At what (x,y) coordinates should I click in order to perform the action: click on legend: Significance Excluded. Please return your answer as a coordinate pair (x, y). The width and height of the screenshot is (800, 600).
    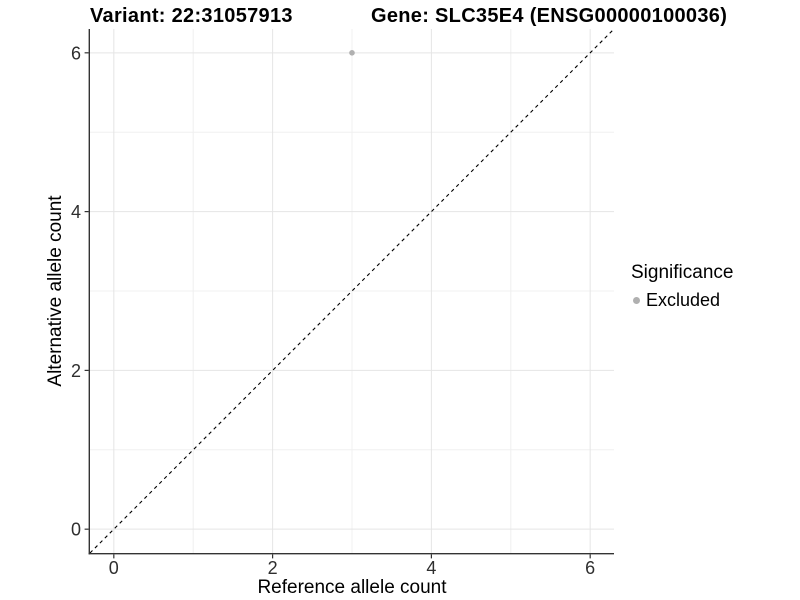
    Looking at the image, I should click on (682, 286).